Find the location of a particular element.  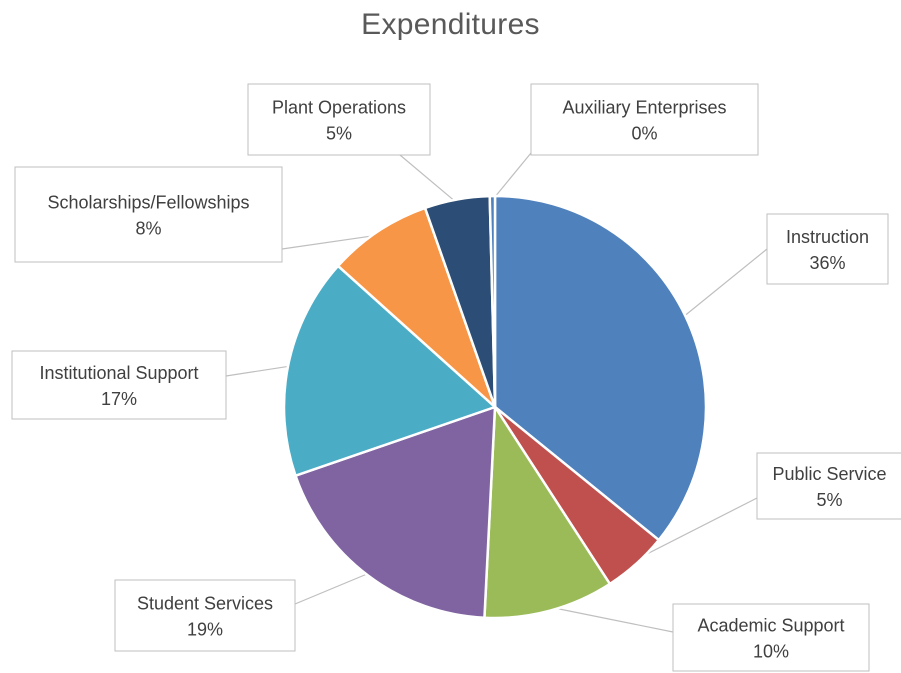

data-label-category: Institutional Support is located at coordinates (118, 373).